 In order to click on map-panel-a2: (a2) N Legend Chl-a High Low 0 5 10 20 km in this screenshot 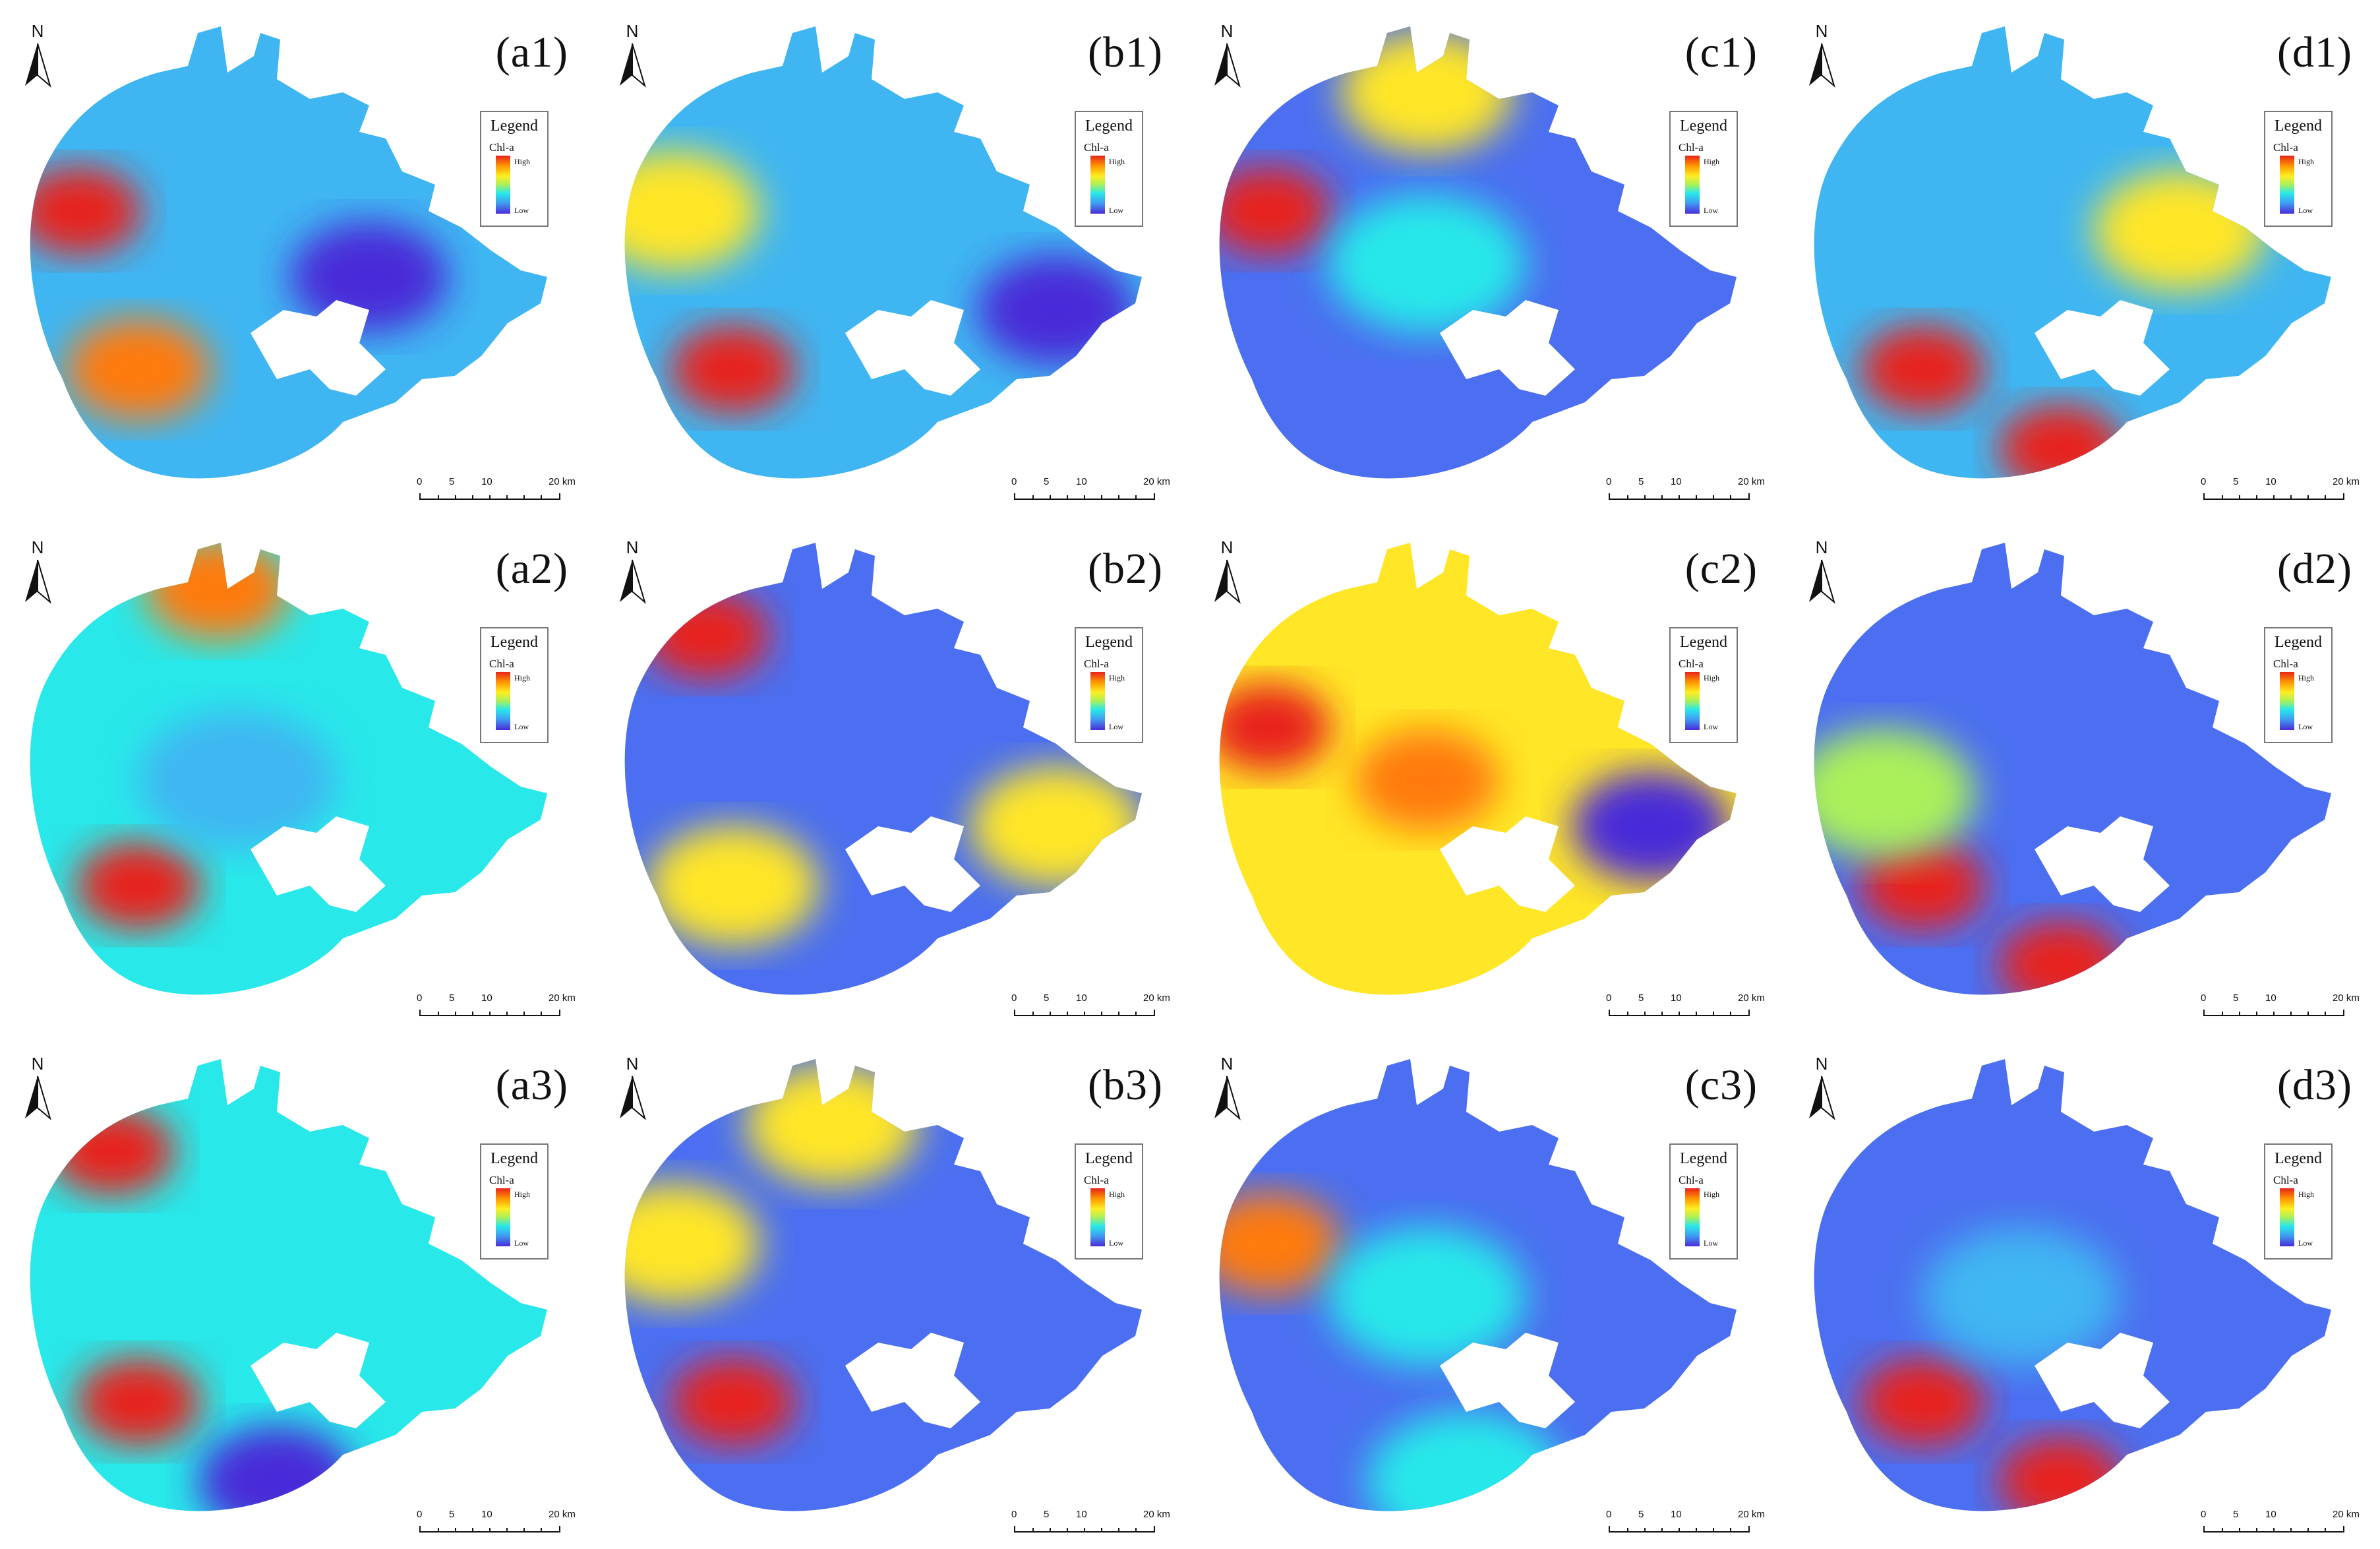, I will do `click(297, 774)`.